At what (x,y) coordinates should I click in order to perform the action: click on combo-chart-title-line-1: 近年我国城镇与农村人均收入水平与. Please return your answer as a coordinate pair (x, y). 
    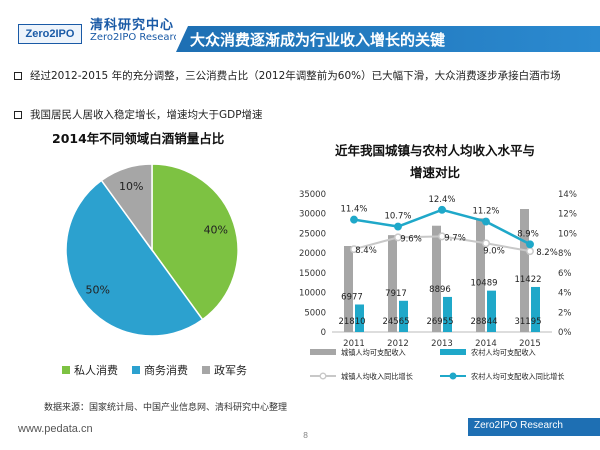
    Looking at the image, I should click on (434, 150).